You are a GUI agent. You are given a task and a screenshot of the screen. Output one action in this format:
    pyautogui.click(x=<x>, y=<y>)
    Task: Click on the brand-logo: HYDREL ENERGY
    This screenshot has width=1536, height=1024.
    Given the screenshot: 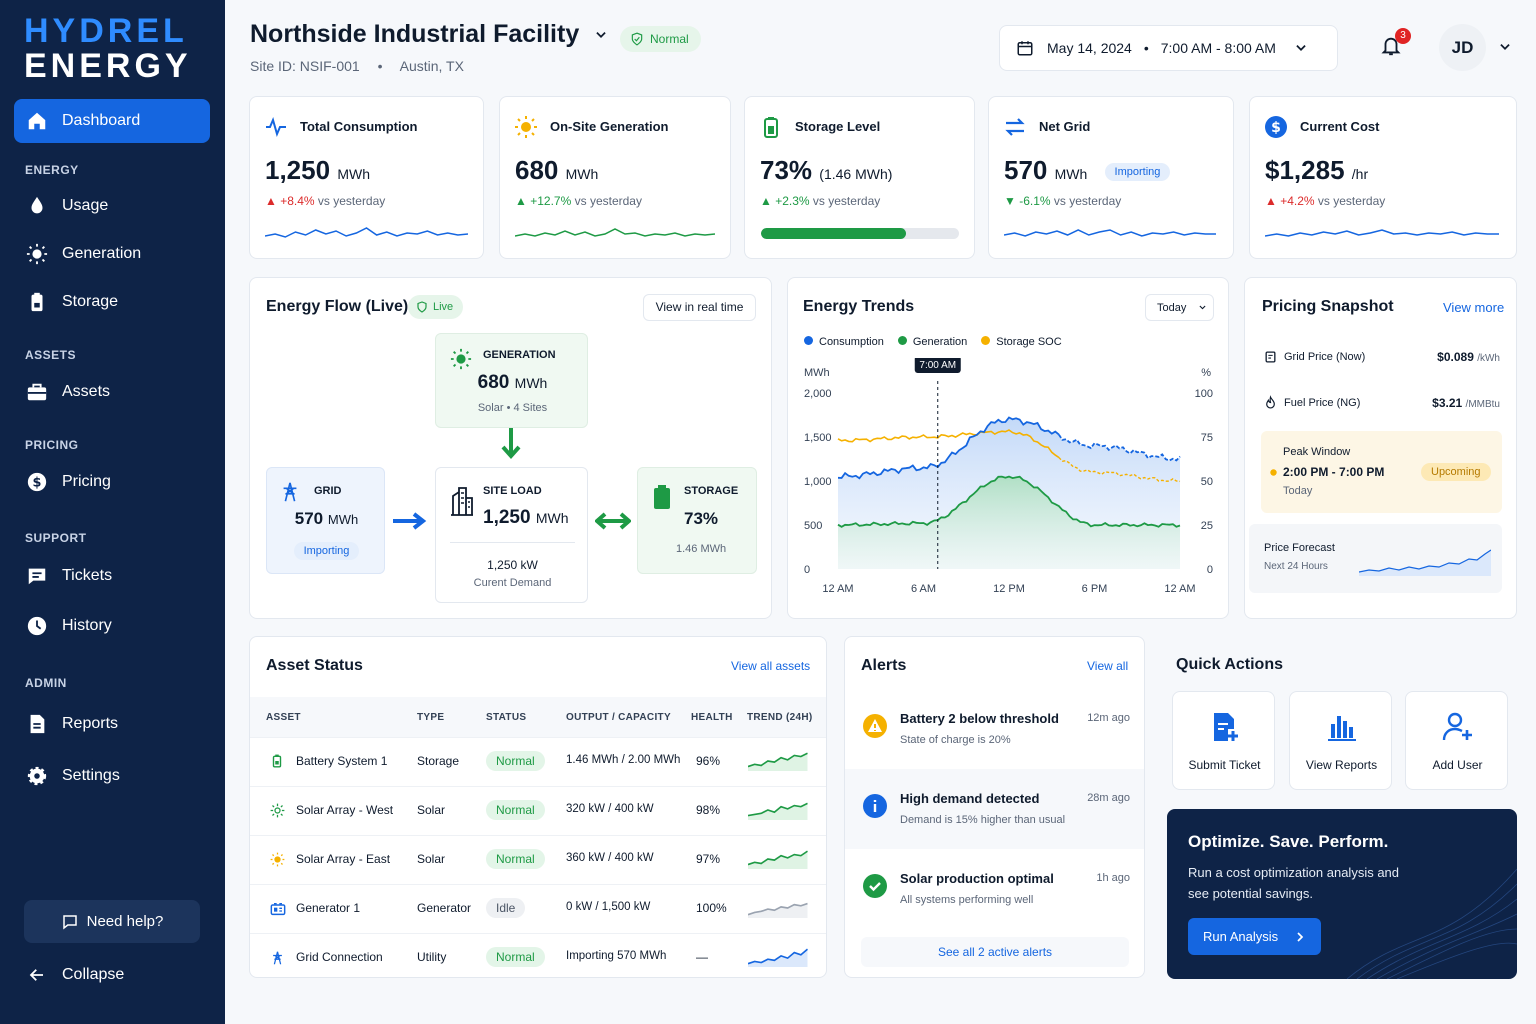 What is the action you would take?
    pyautogui.click(x=108, y=48)
    